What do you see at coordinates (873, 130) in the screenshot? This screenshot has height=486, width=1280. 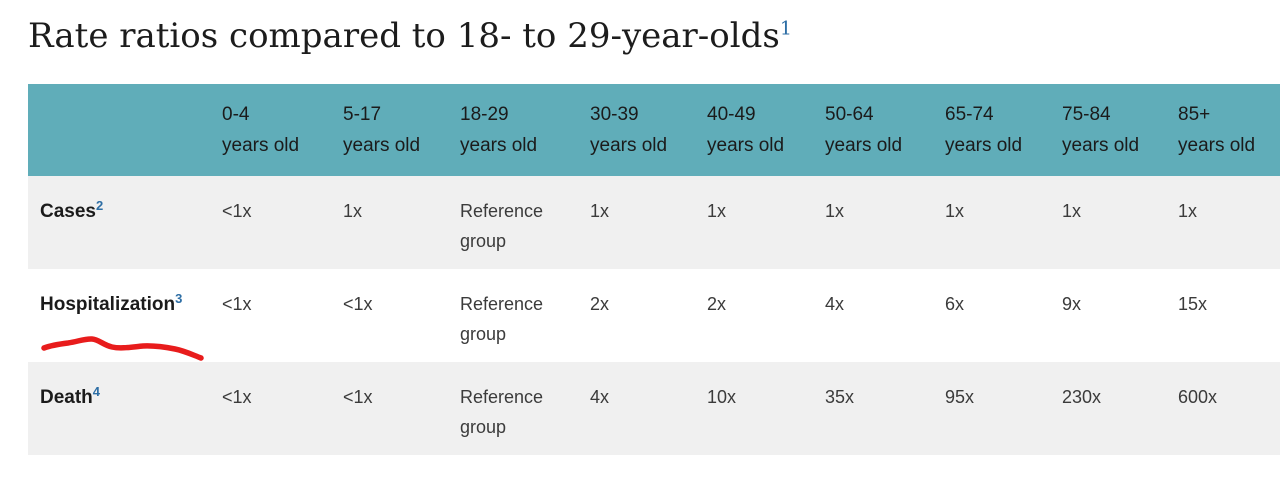 I see `column-header-50-64: 50-64 years old` at bounding box center [873, 130].